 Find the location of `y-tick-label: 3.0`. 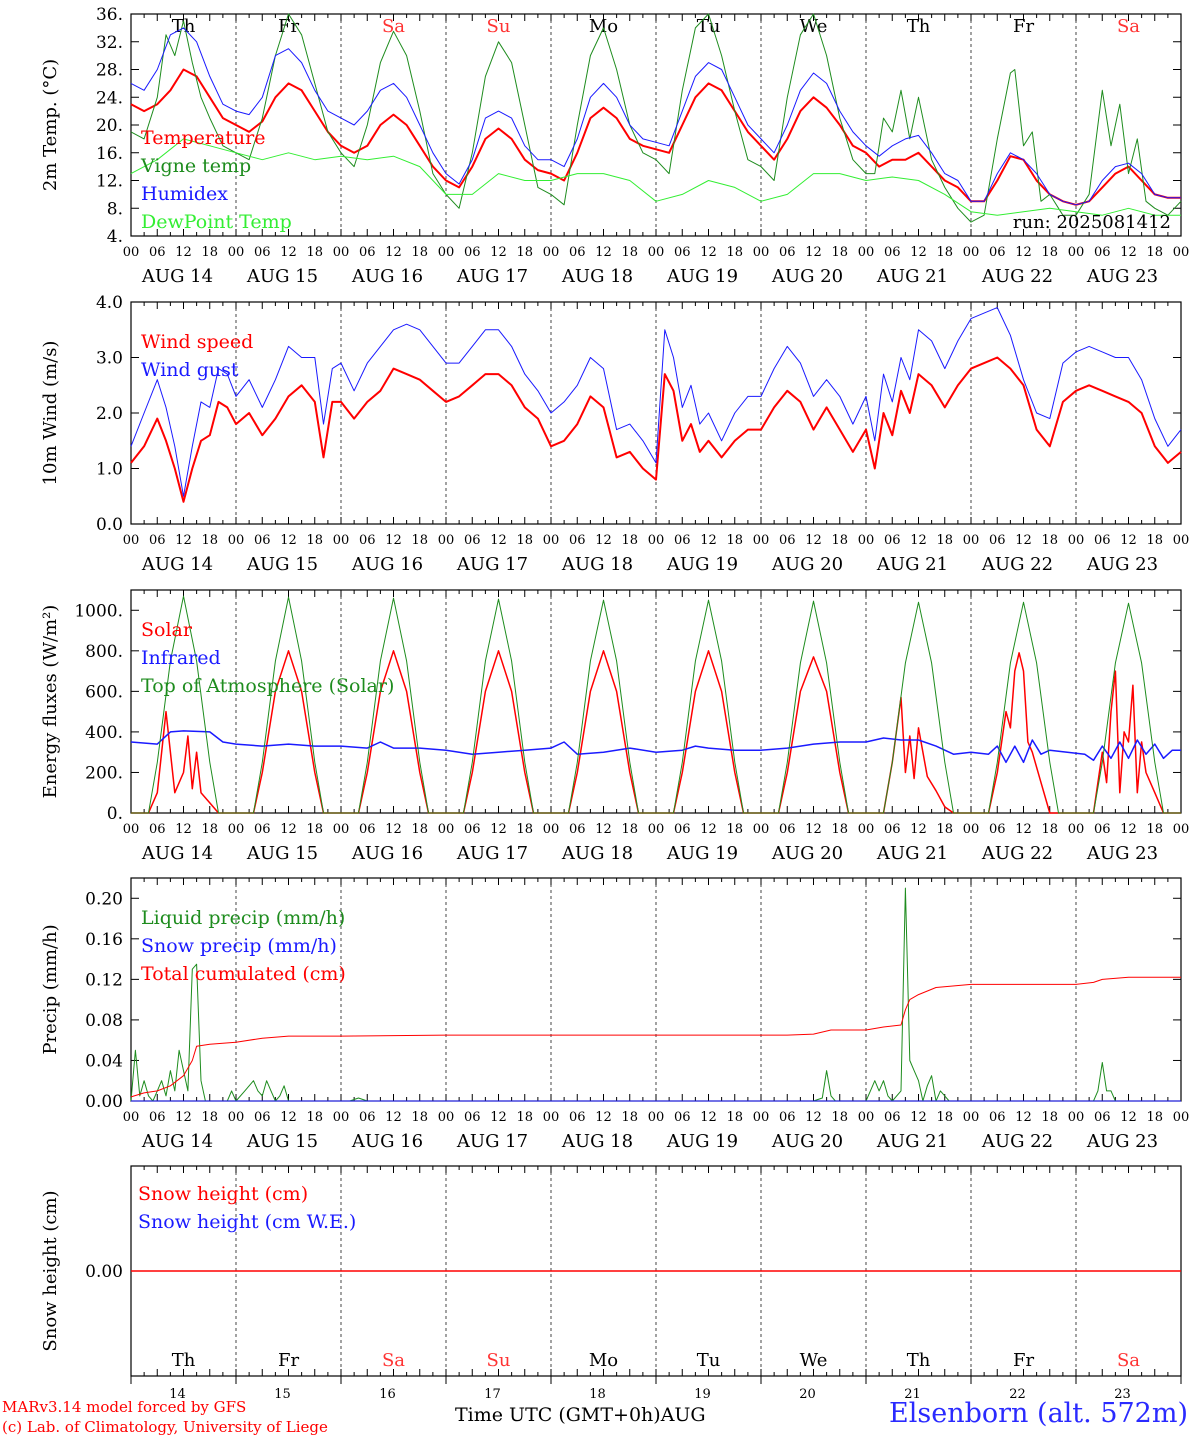

y-tick-label: 3.0 is located at coordinates (109, 359).